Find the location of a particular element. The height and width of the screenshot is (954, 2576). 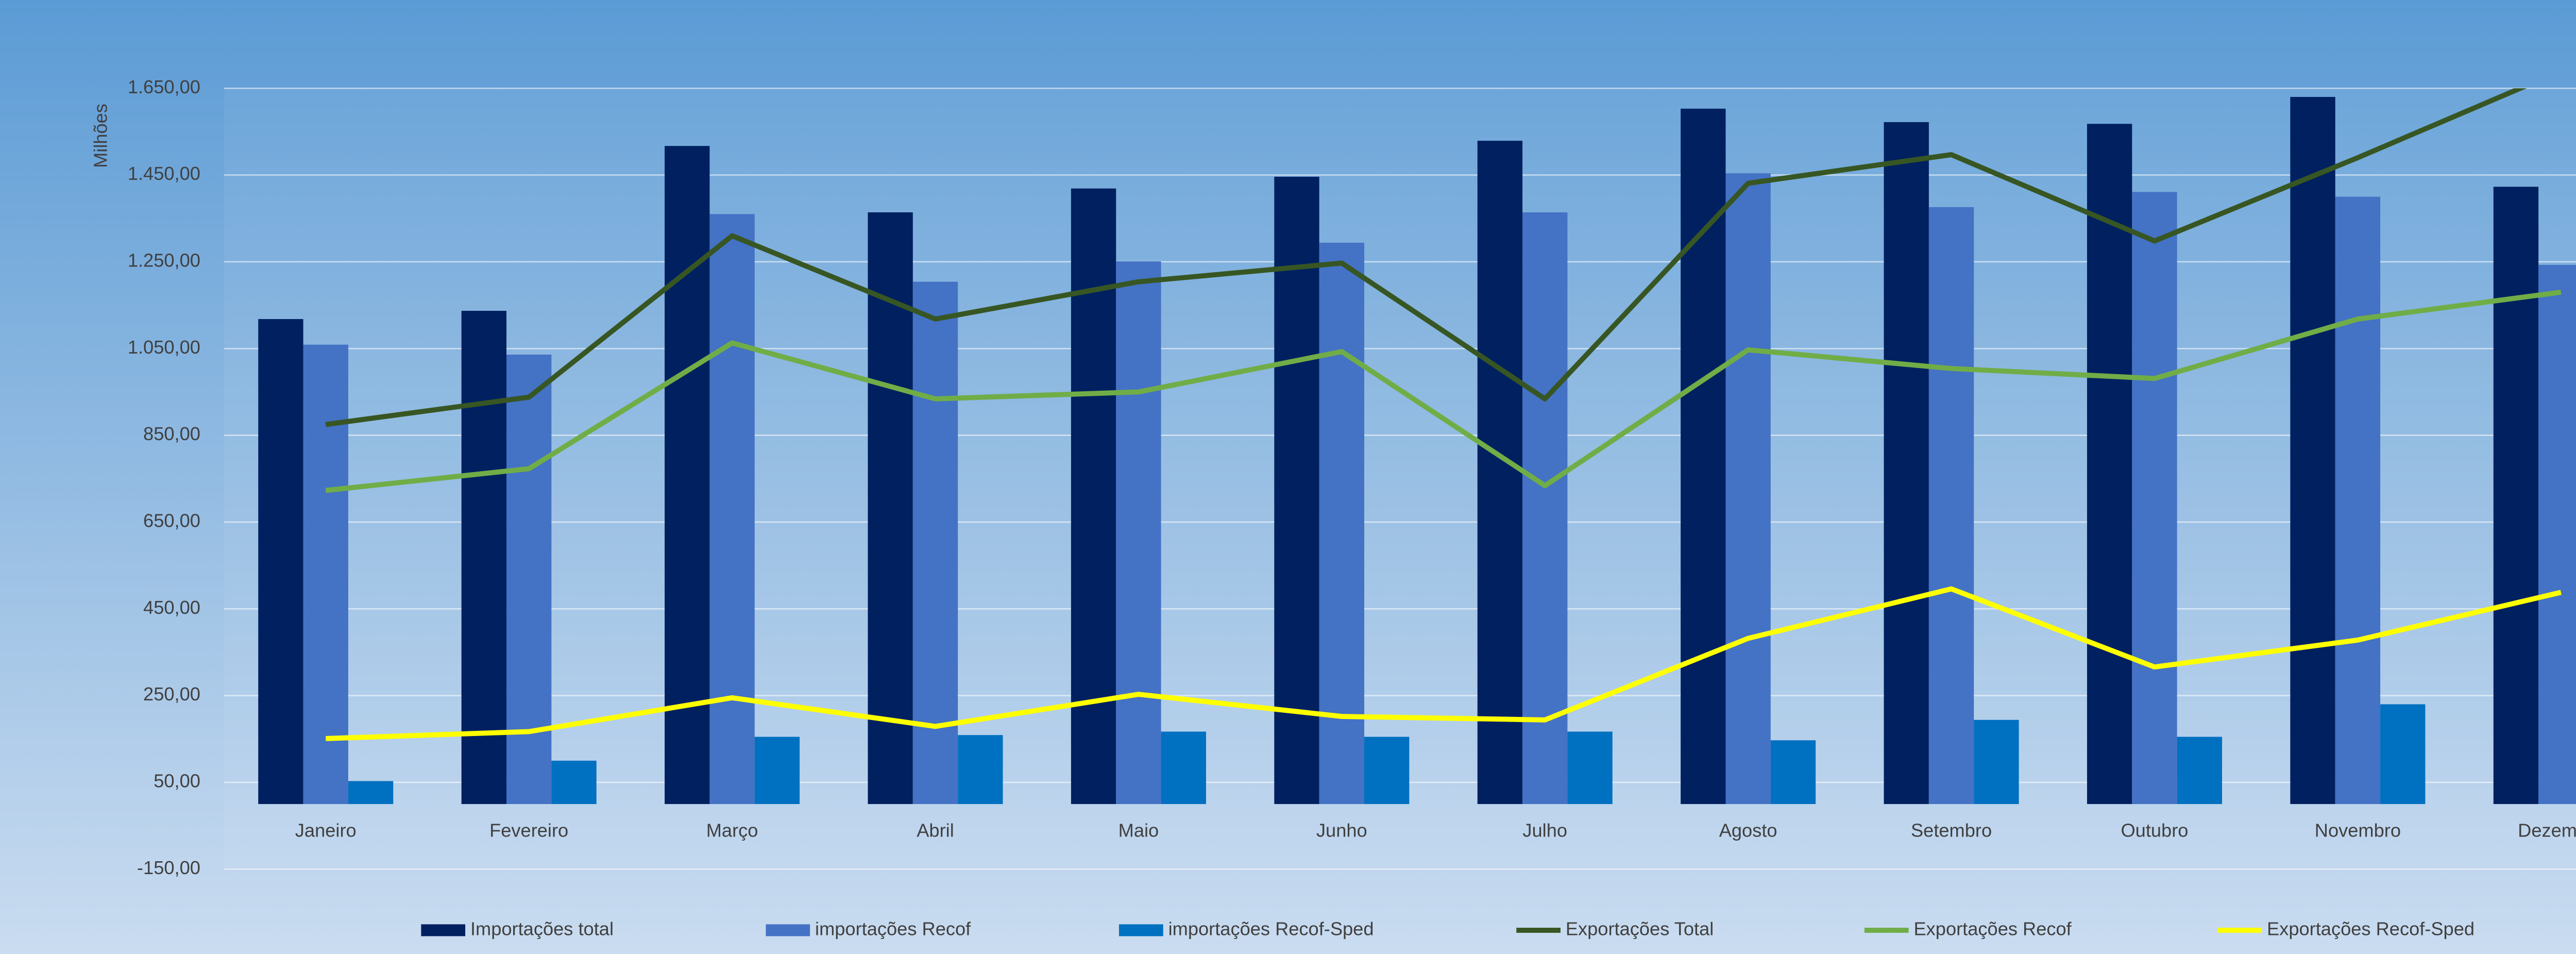

y-tick-label: 650,00 is located at coordinates (171, 520).